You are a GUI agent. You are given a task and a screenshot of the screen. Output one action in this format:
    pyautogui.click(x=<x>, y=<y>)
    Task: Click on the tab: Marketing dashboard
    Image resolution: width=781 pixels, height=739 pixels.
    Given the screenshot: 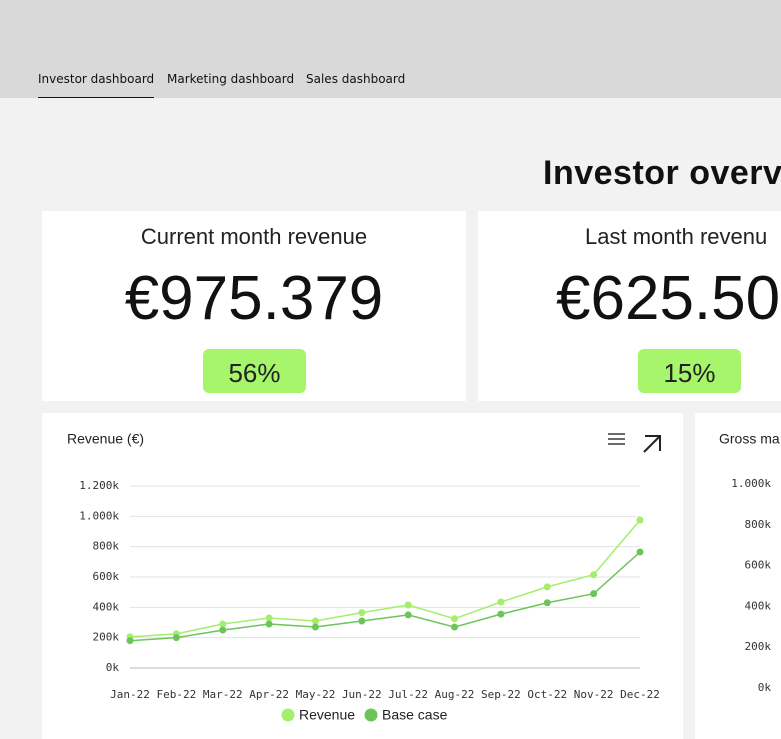 What is the action you would take?
    pyautogui.click(x=231, y=79)
    